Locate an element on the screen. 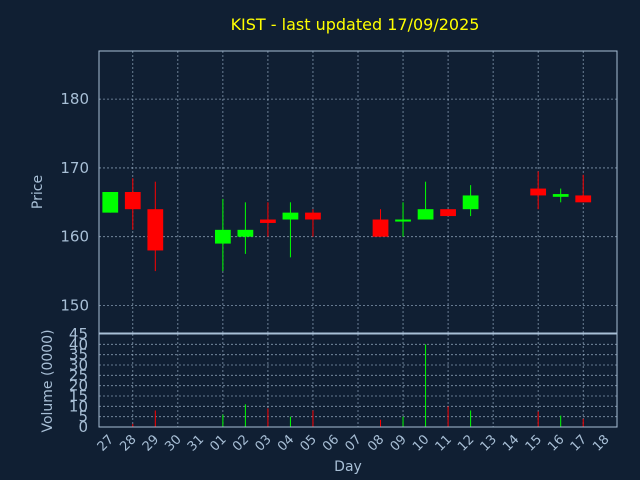 The width and height of the screenshot is (640, 480). day-tick-label: 18 is located at coordinates (601, 443).